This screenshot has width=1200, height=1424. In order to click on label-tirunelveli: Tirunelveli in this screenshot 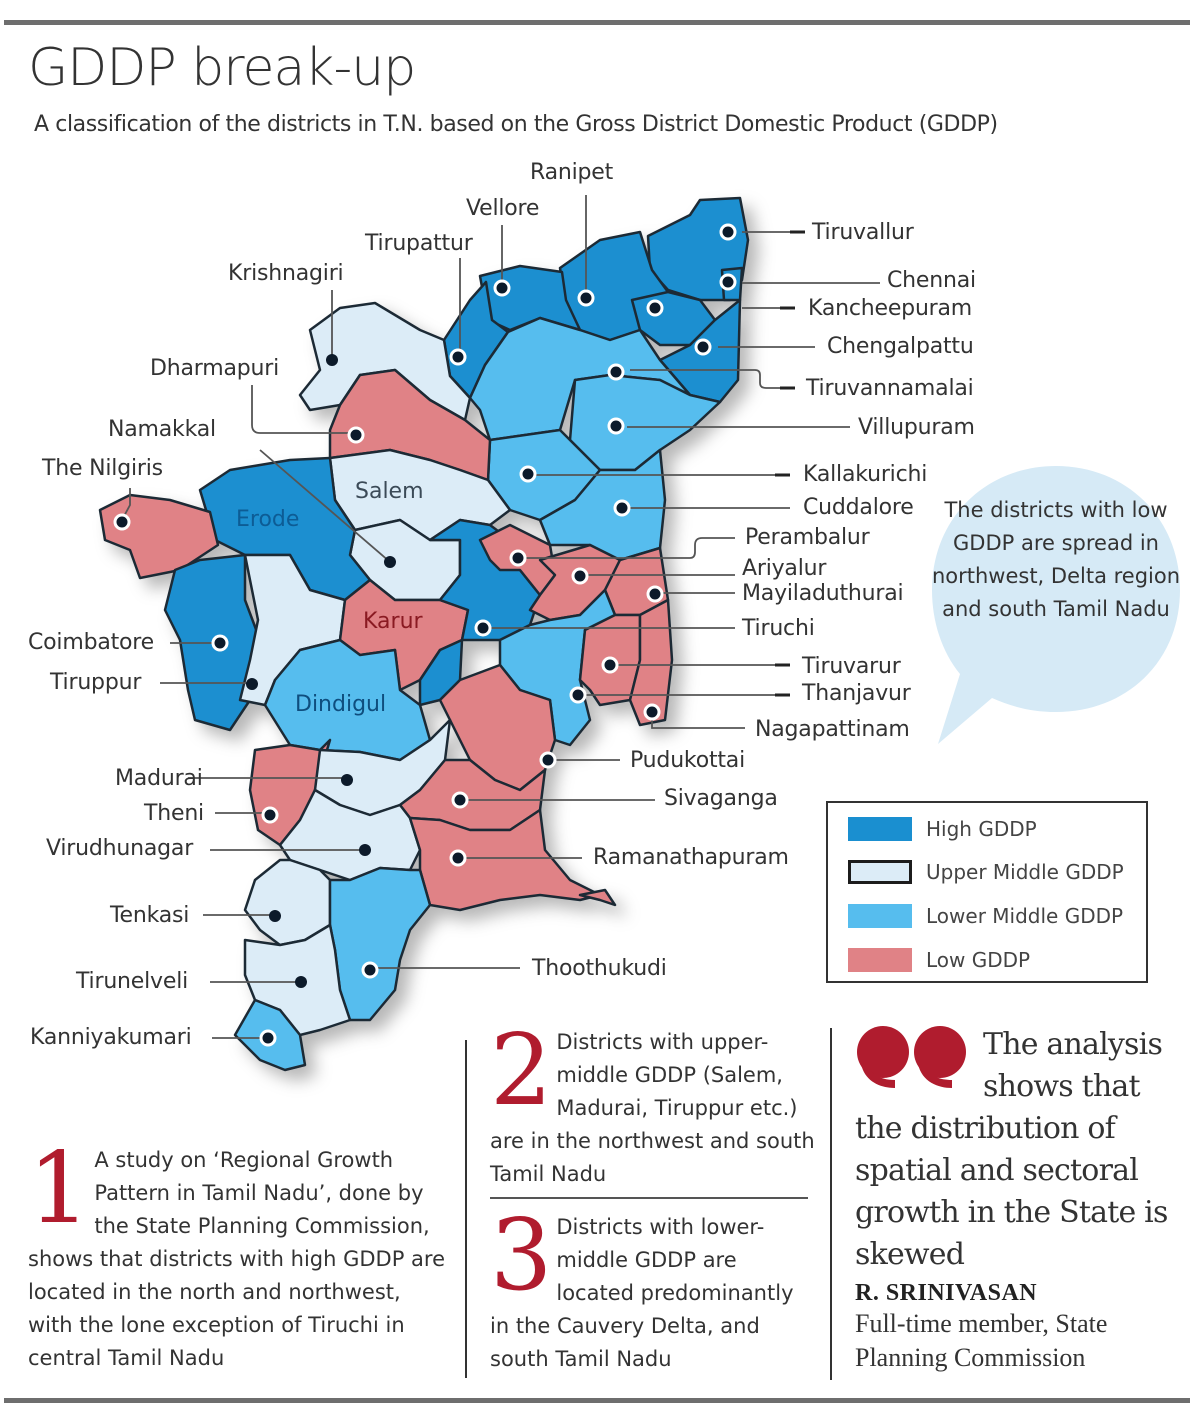, I will do `click(132, 981)`.